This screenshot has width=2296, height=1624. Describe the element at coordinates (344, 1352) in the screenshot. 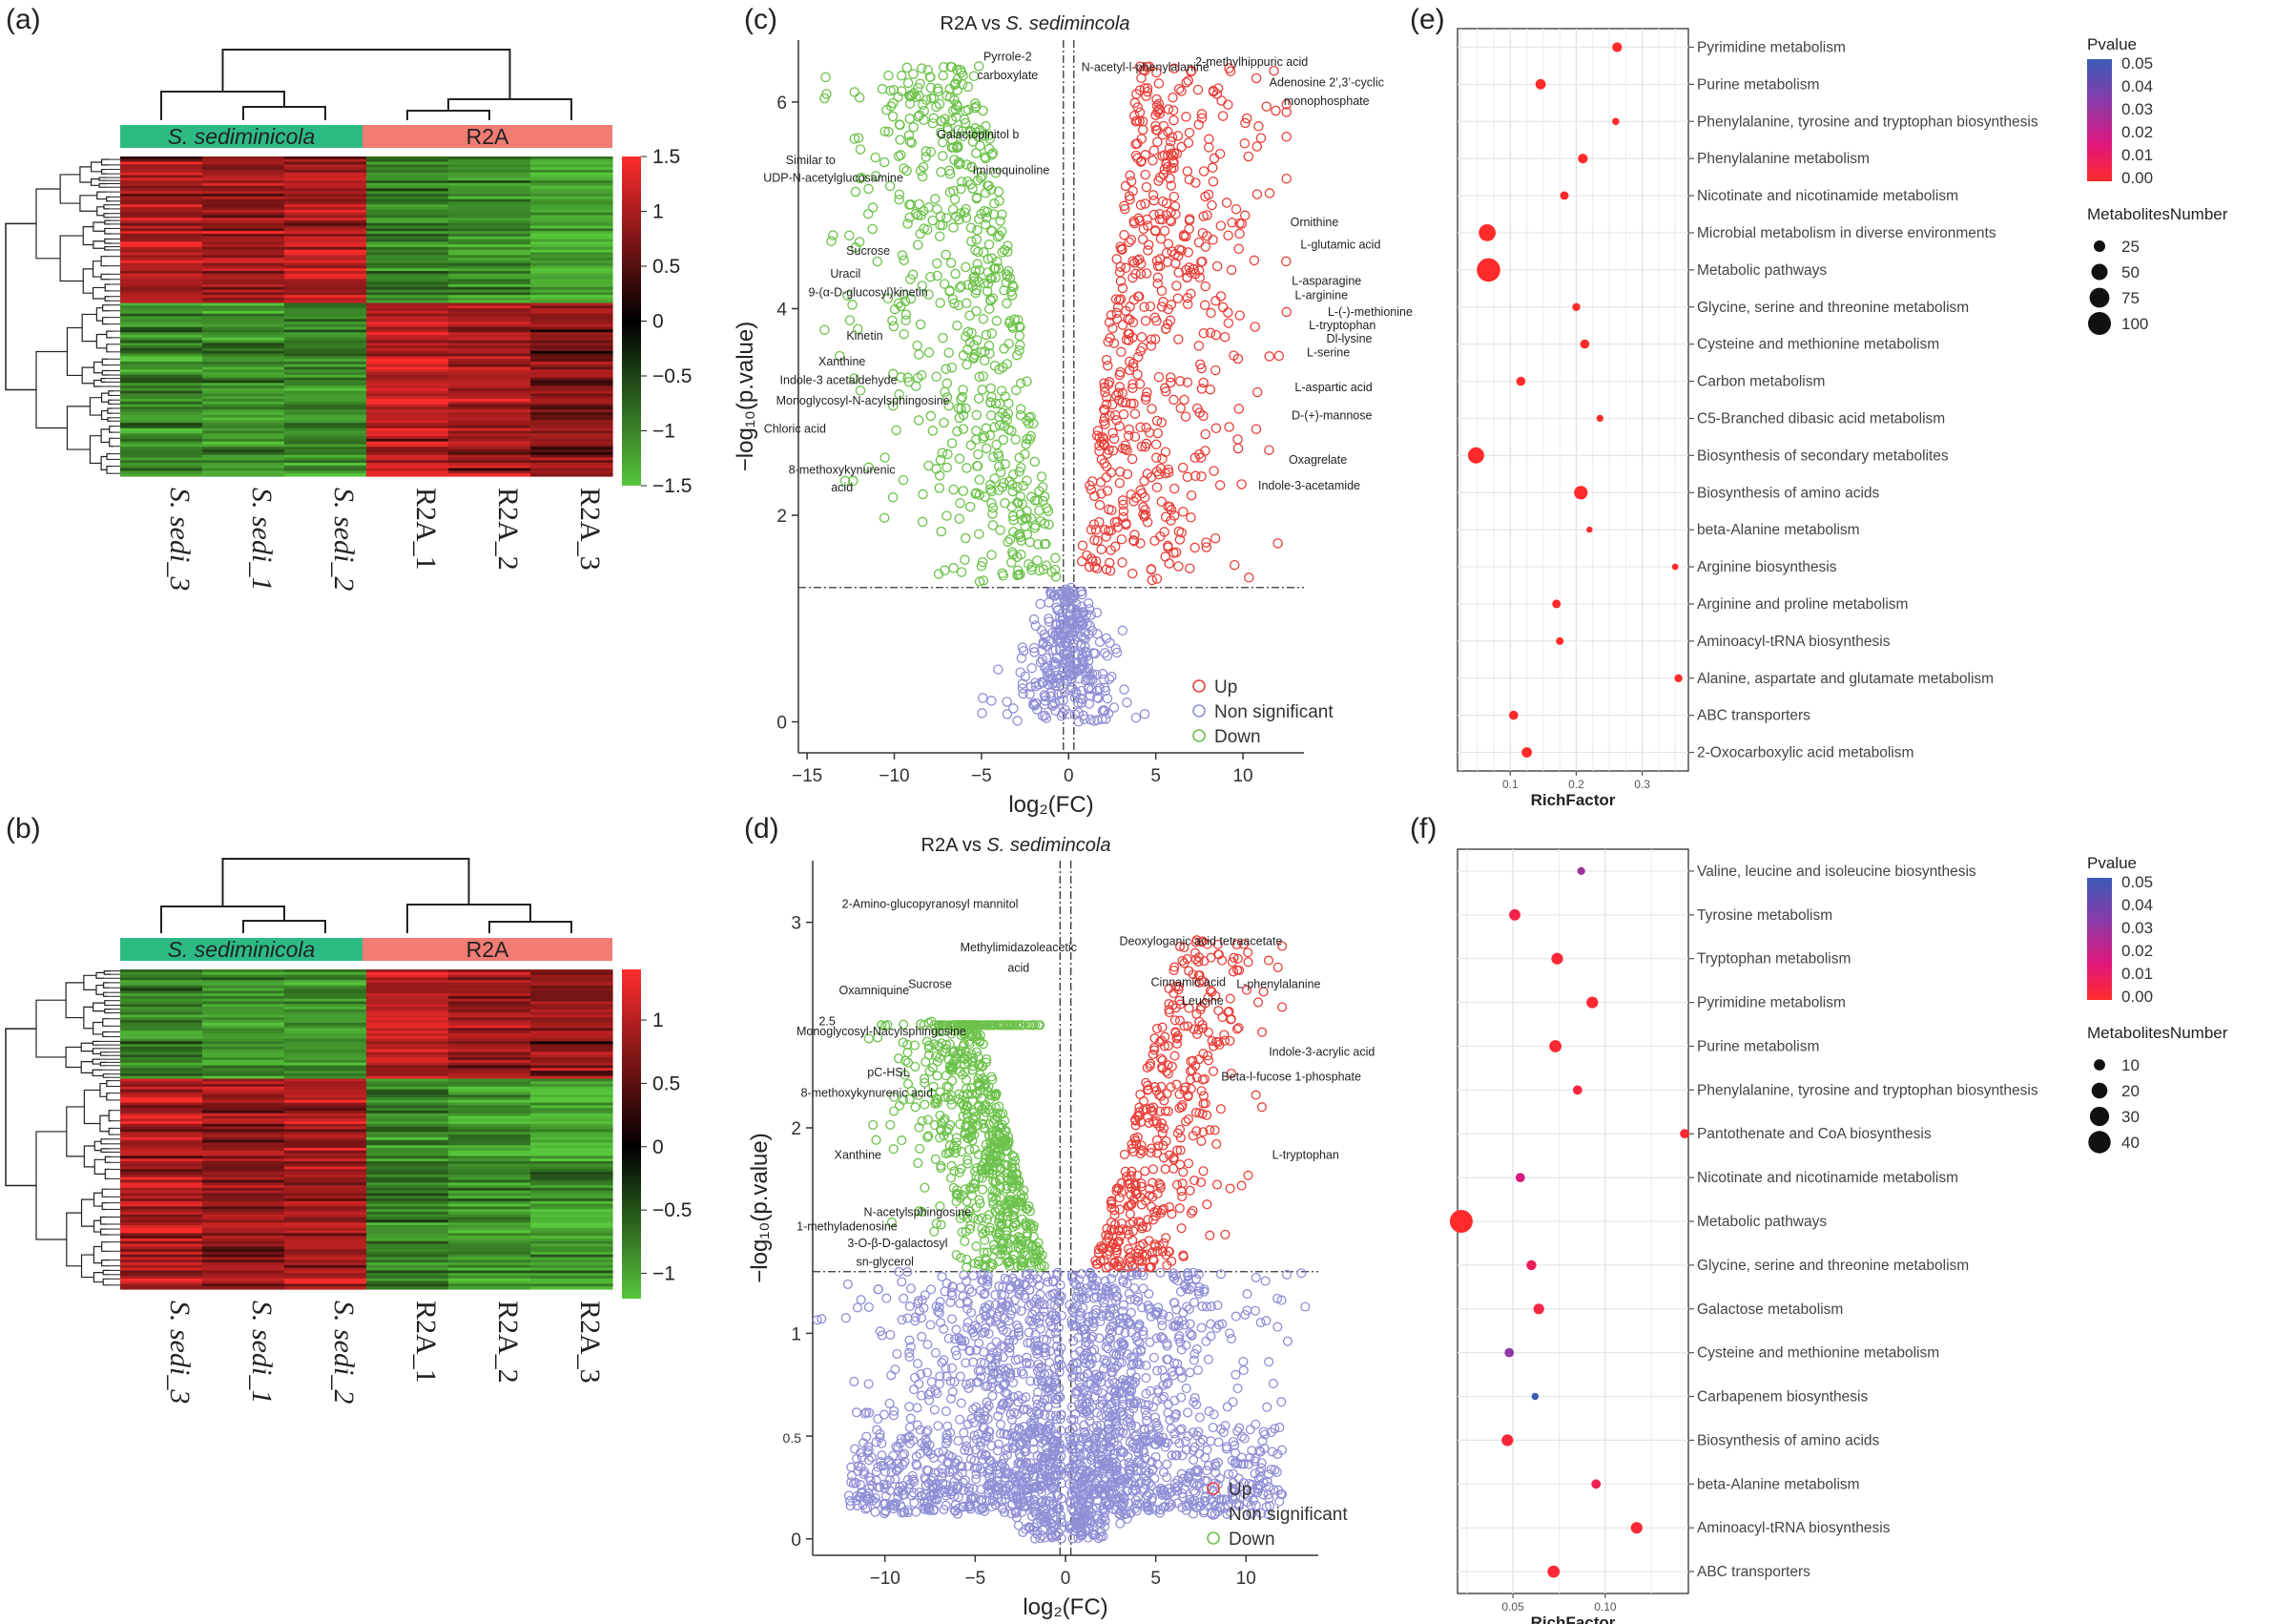

I see `column-label-3: S. sedi_2` at that location.